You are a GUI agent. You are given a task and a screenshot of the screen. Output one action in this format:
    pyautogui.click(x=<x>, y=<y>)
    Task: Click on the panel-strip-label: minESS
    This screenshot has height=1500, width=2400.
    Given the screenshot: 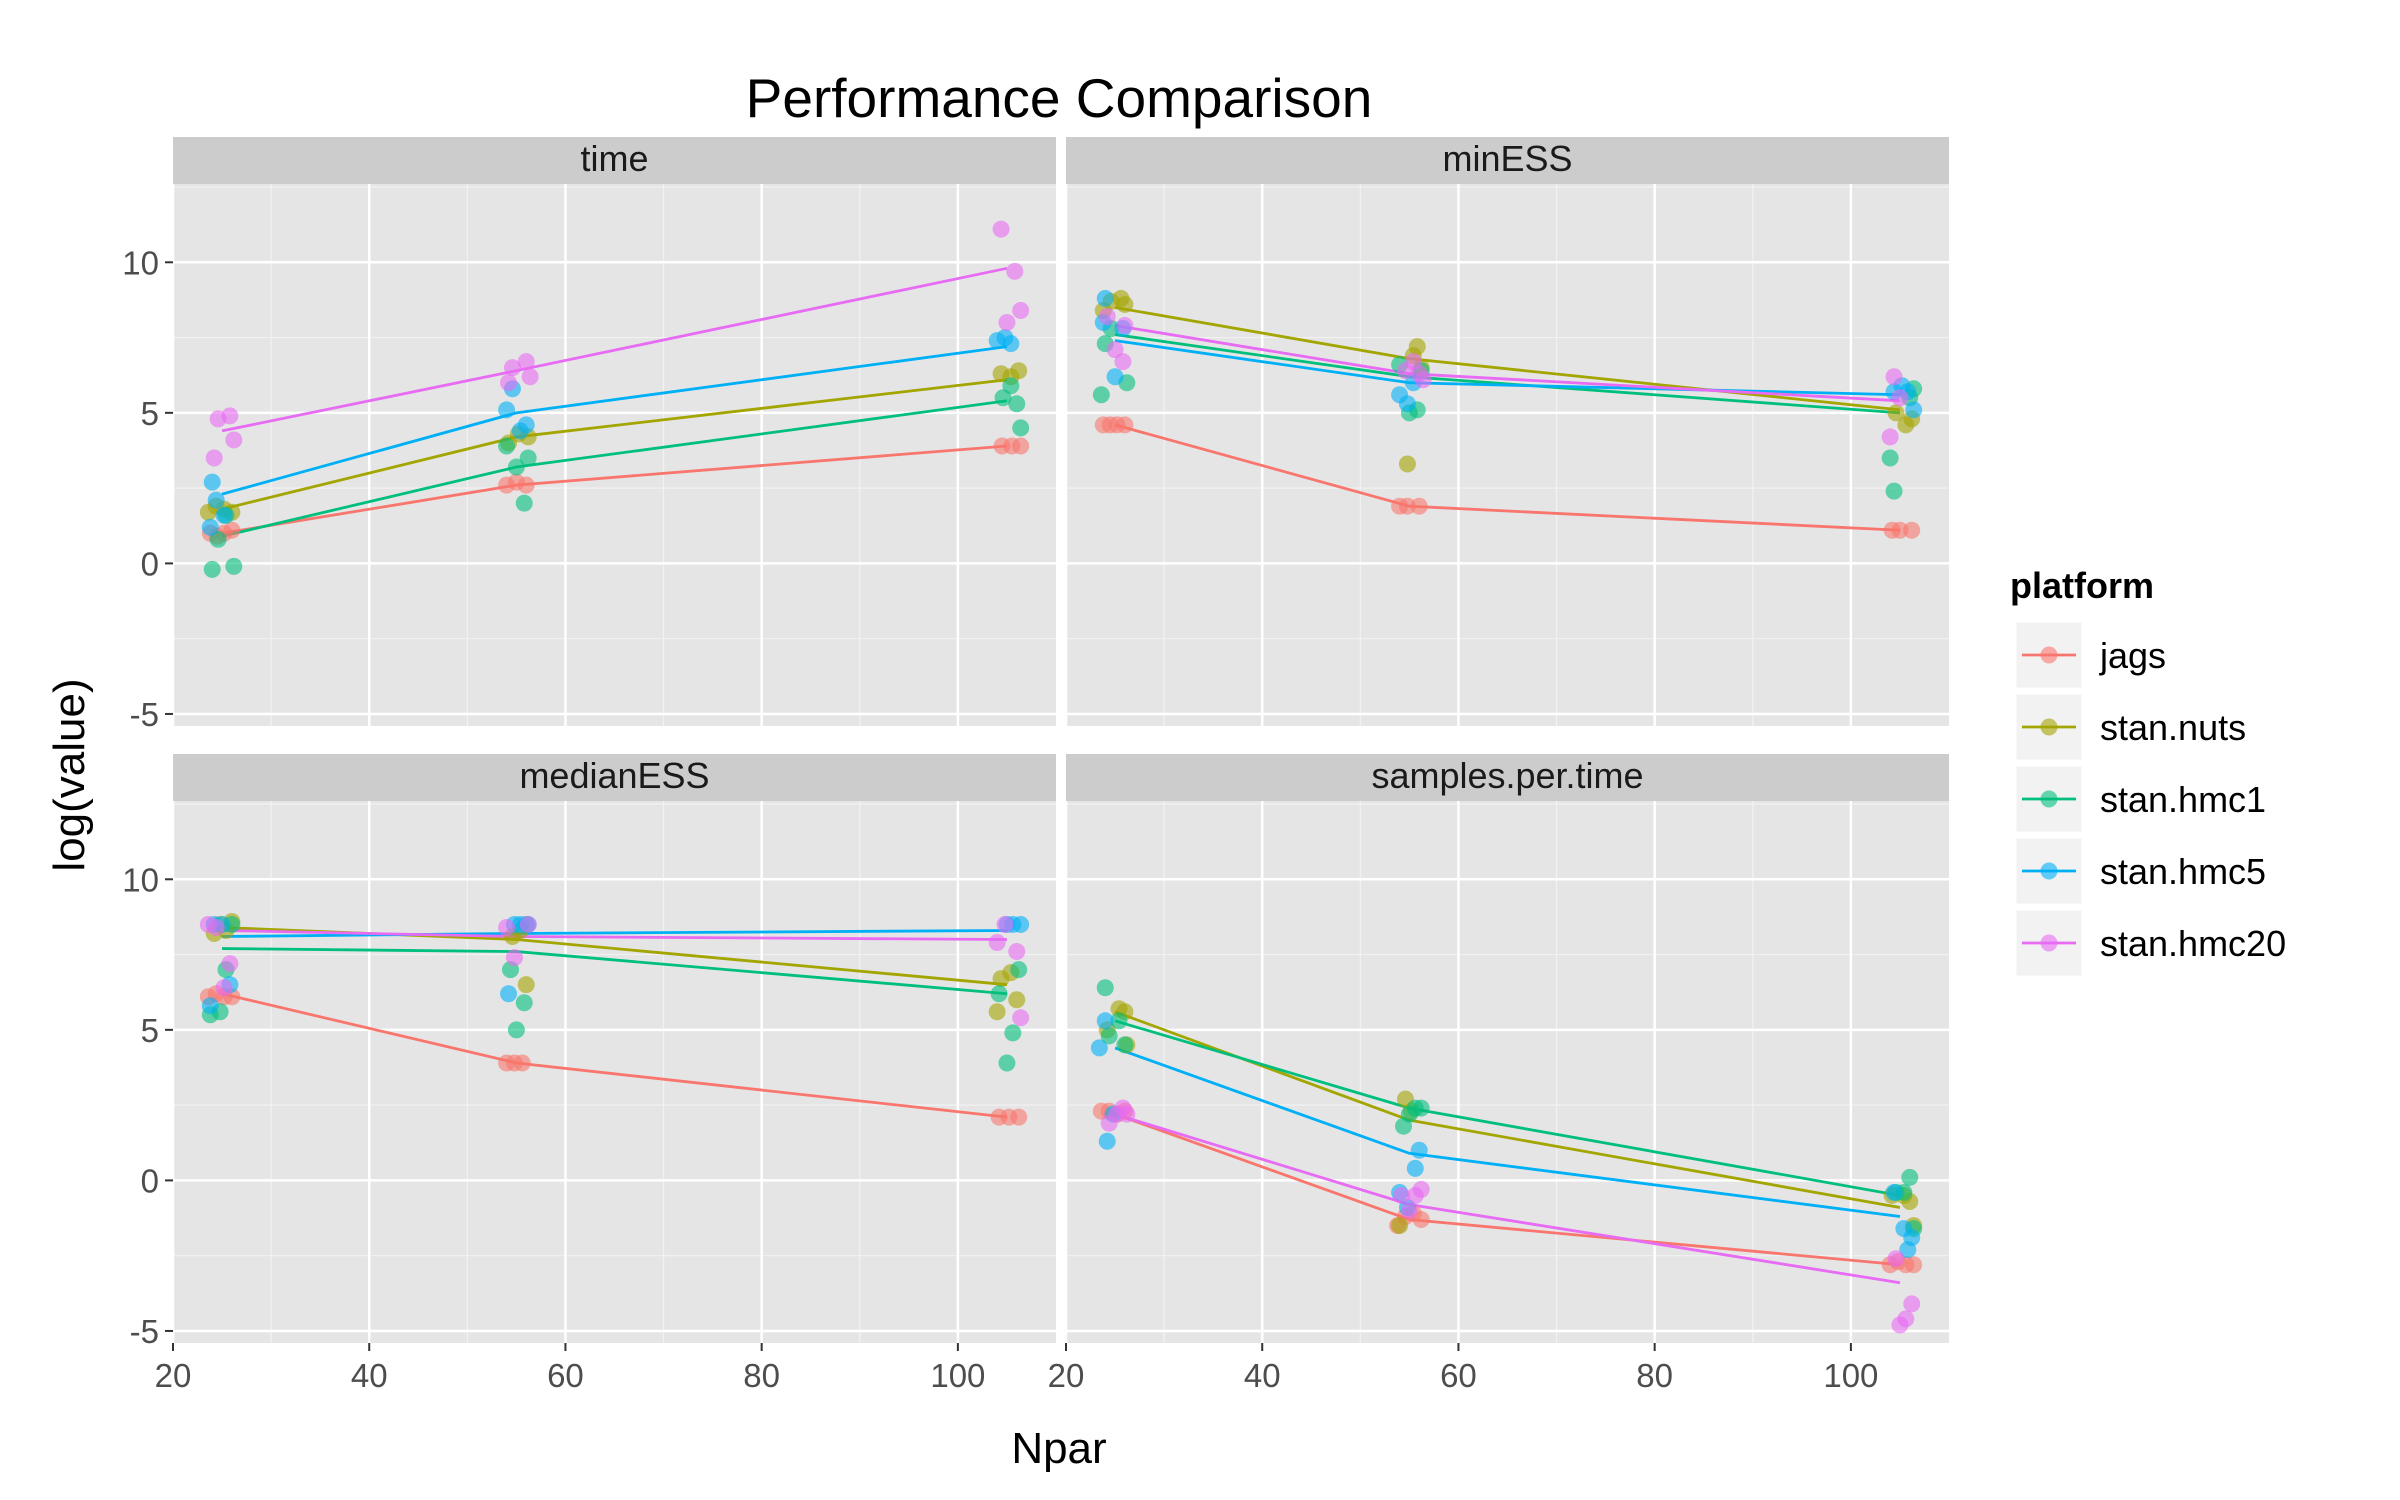 What is the action you would take?
    pyautogui.click(x=1507, y=158)
    